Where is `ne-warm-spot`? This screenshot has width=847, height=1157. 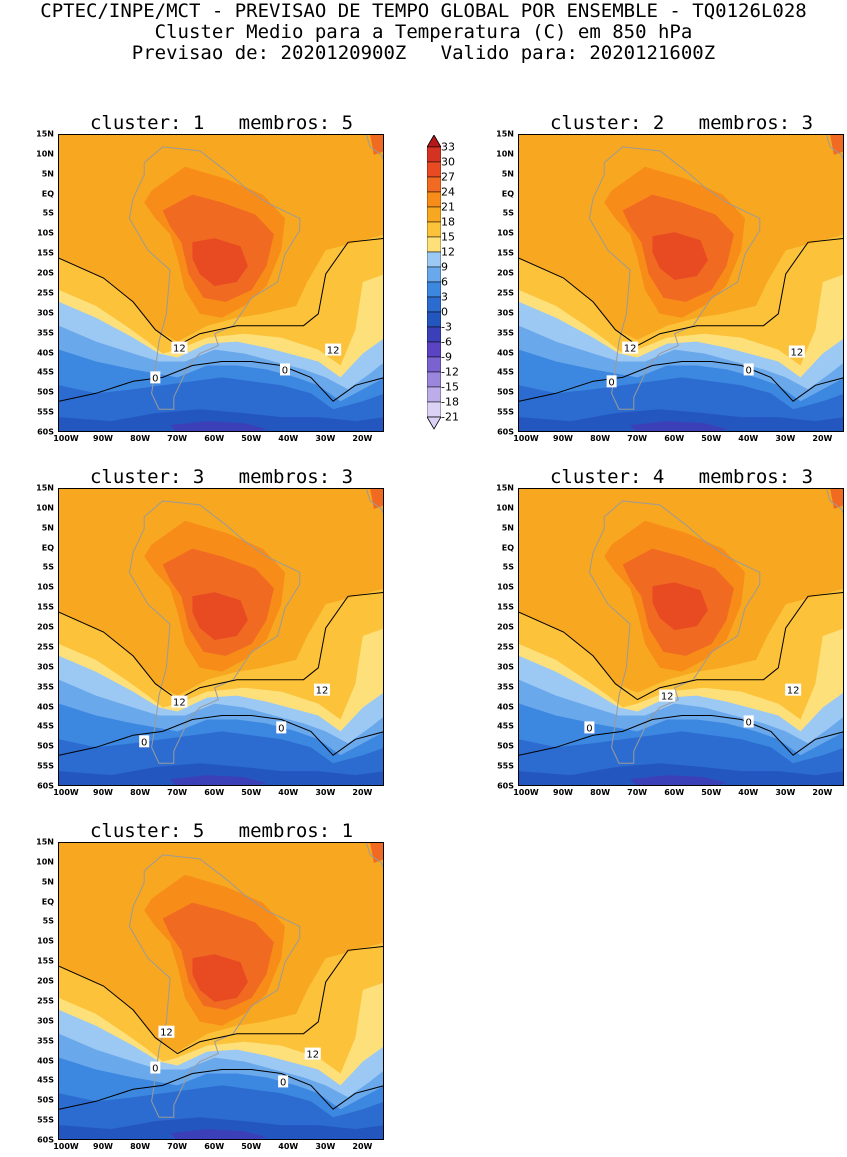
ne-warm-spot is located at coordinates (836, 499).